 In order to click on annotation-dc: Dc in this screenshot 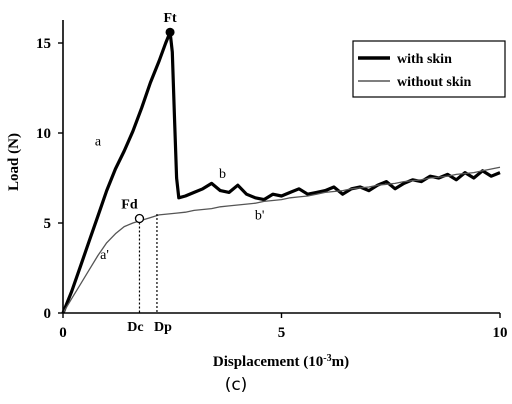, I will do `click(135, 327)`.